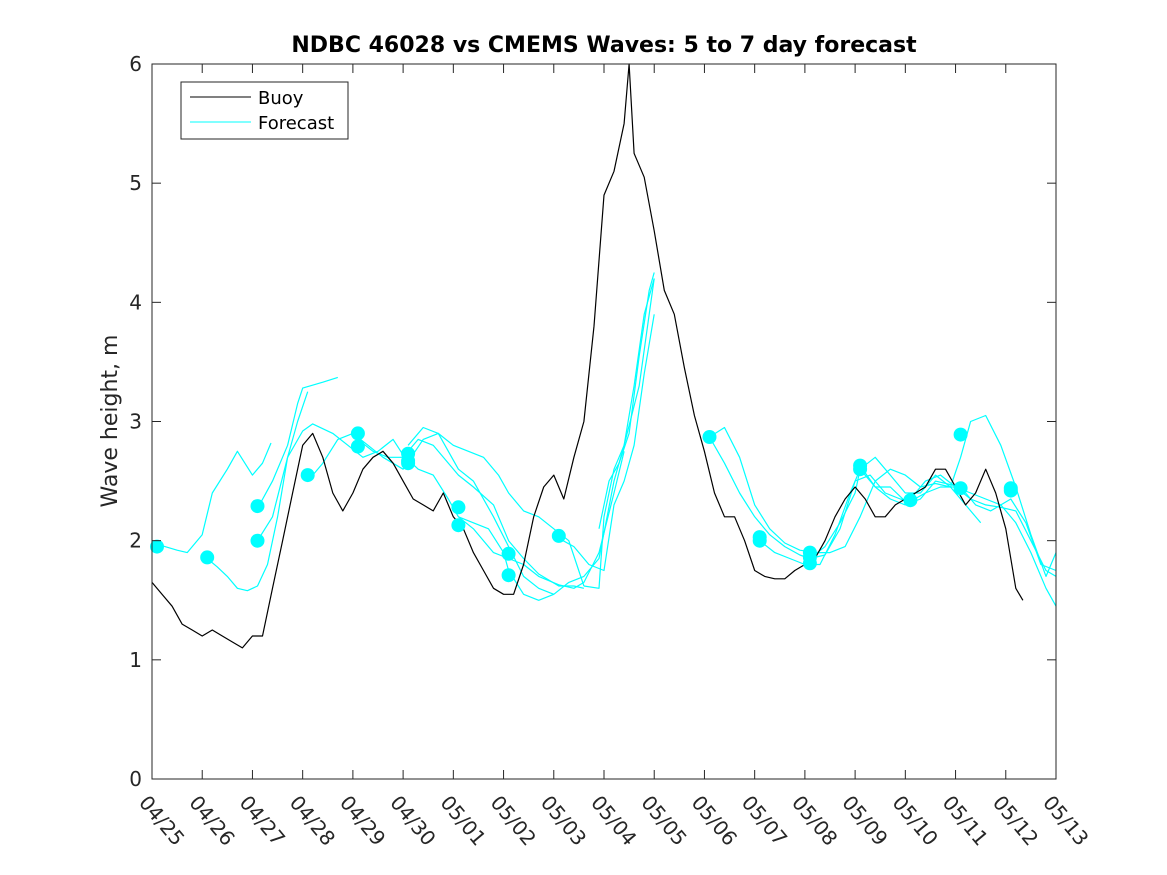 Image resolution: width=1167 pixels, height=875 pixels. Describe the element at coordinates (135, 183) in the screenshot. I see `y-tick-label: 5` at that location.